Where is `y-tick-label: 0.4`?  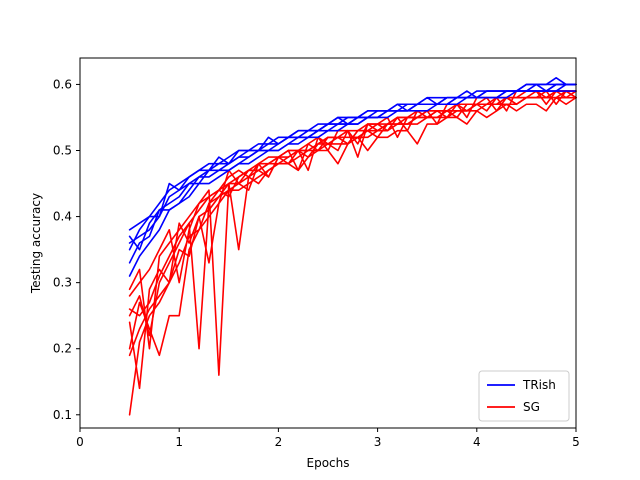
y-tick-label: 0.4 is located at coordinates (62, 217).